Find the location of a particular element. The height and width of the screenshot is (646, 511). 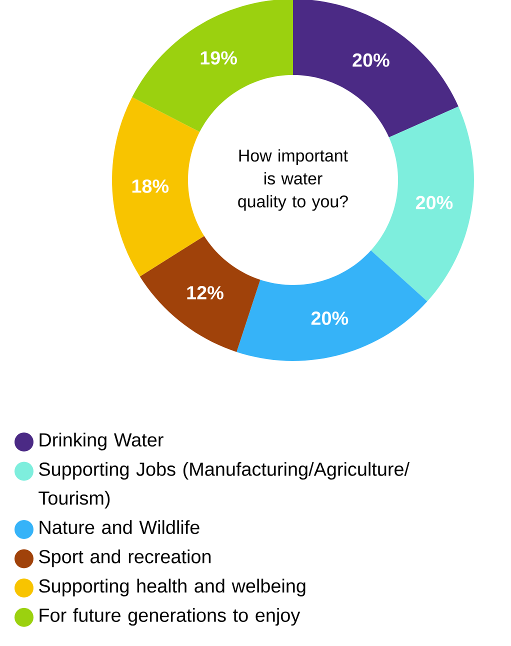

legend-label: Drinking Water is located at coordinates (102, 441).